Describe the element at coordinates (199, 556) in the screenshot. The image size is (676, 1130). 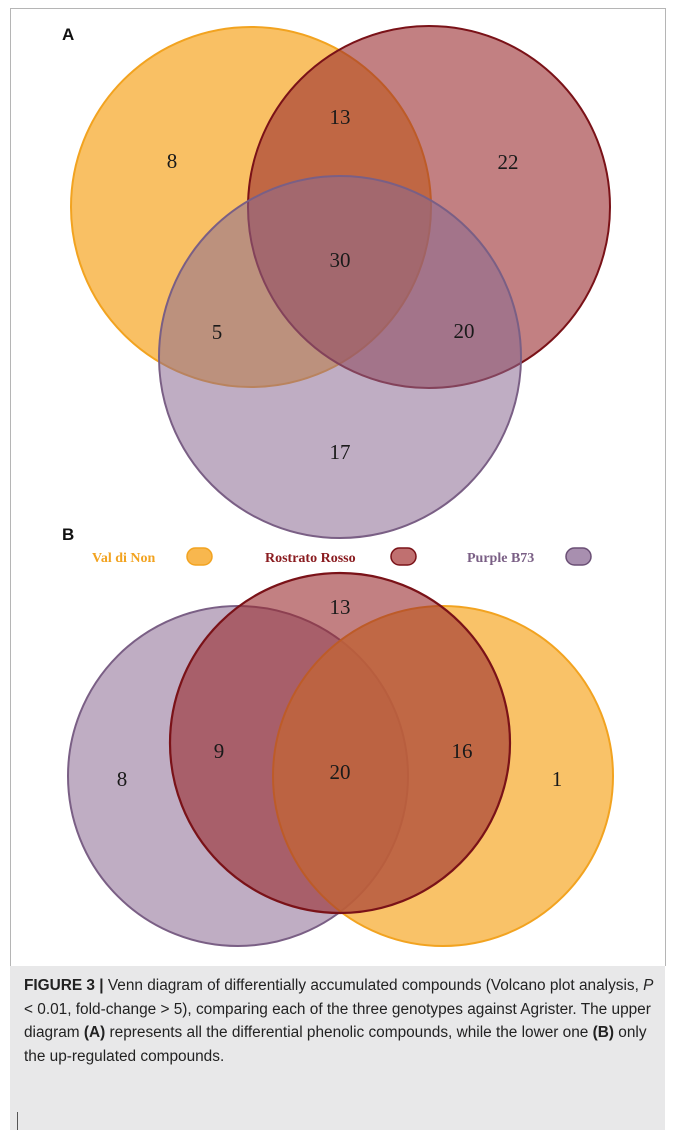
I see `legend-swatch-val-di-non` at that location.